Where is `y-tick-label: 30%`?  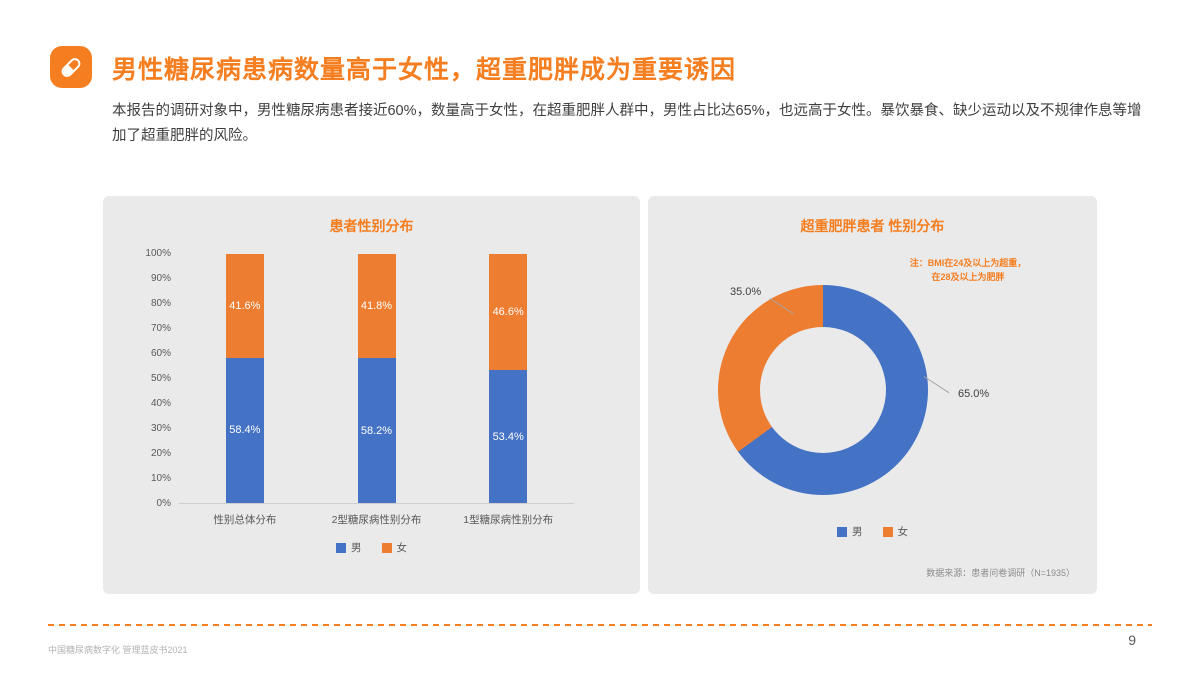
y-tick-label: 30% is located at coordinates (160, 428).